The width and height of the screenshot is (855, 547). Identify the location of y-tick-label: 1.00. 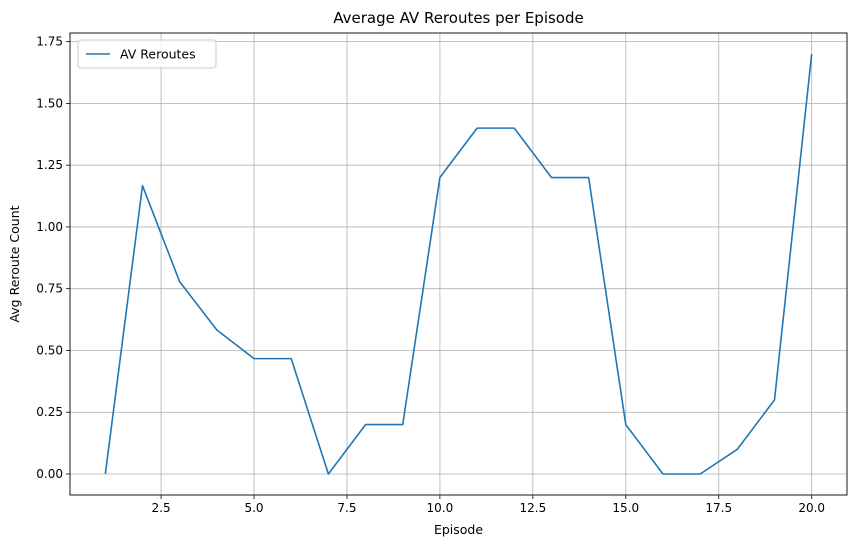
(49, 227).